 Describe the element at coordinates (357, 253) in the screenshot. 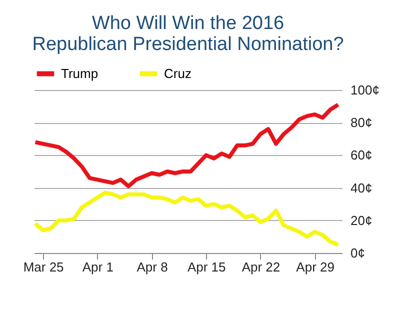

I see `y-tick-label: 0¢` at that location.